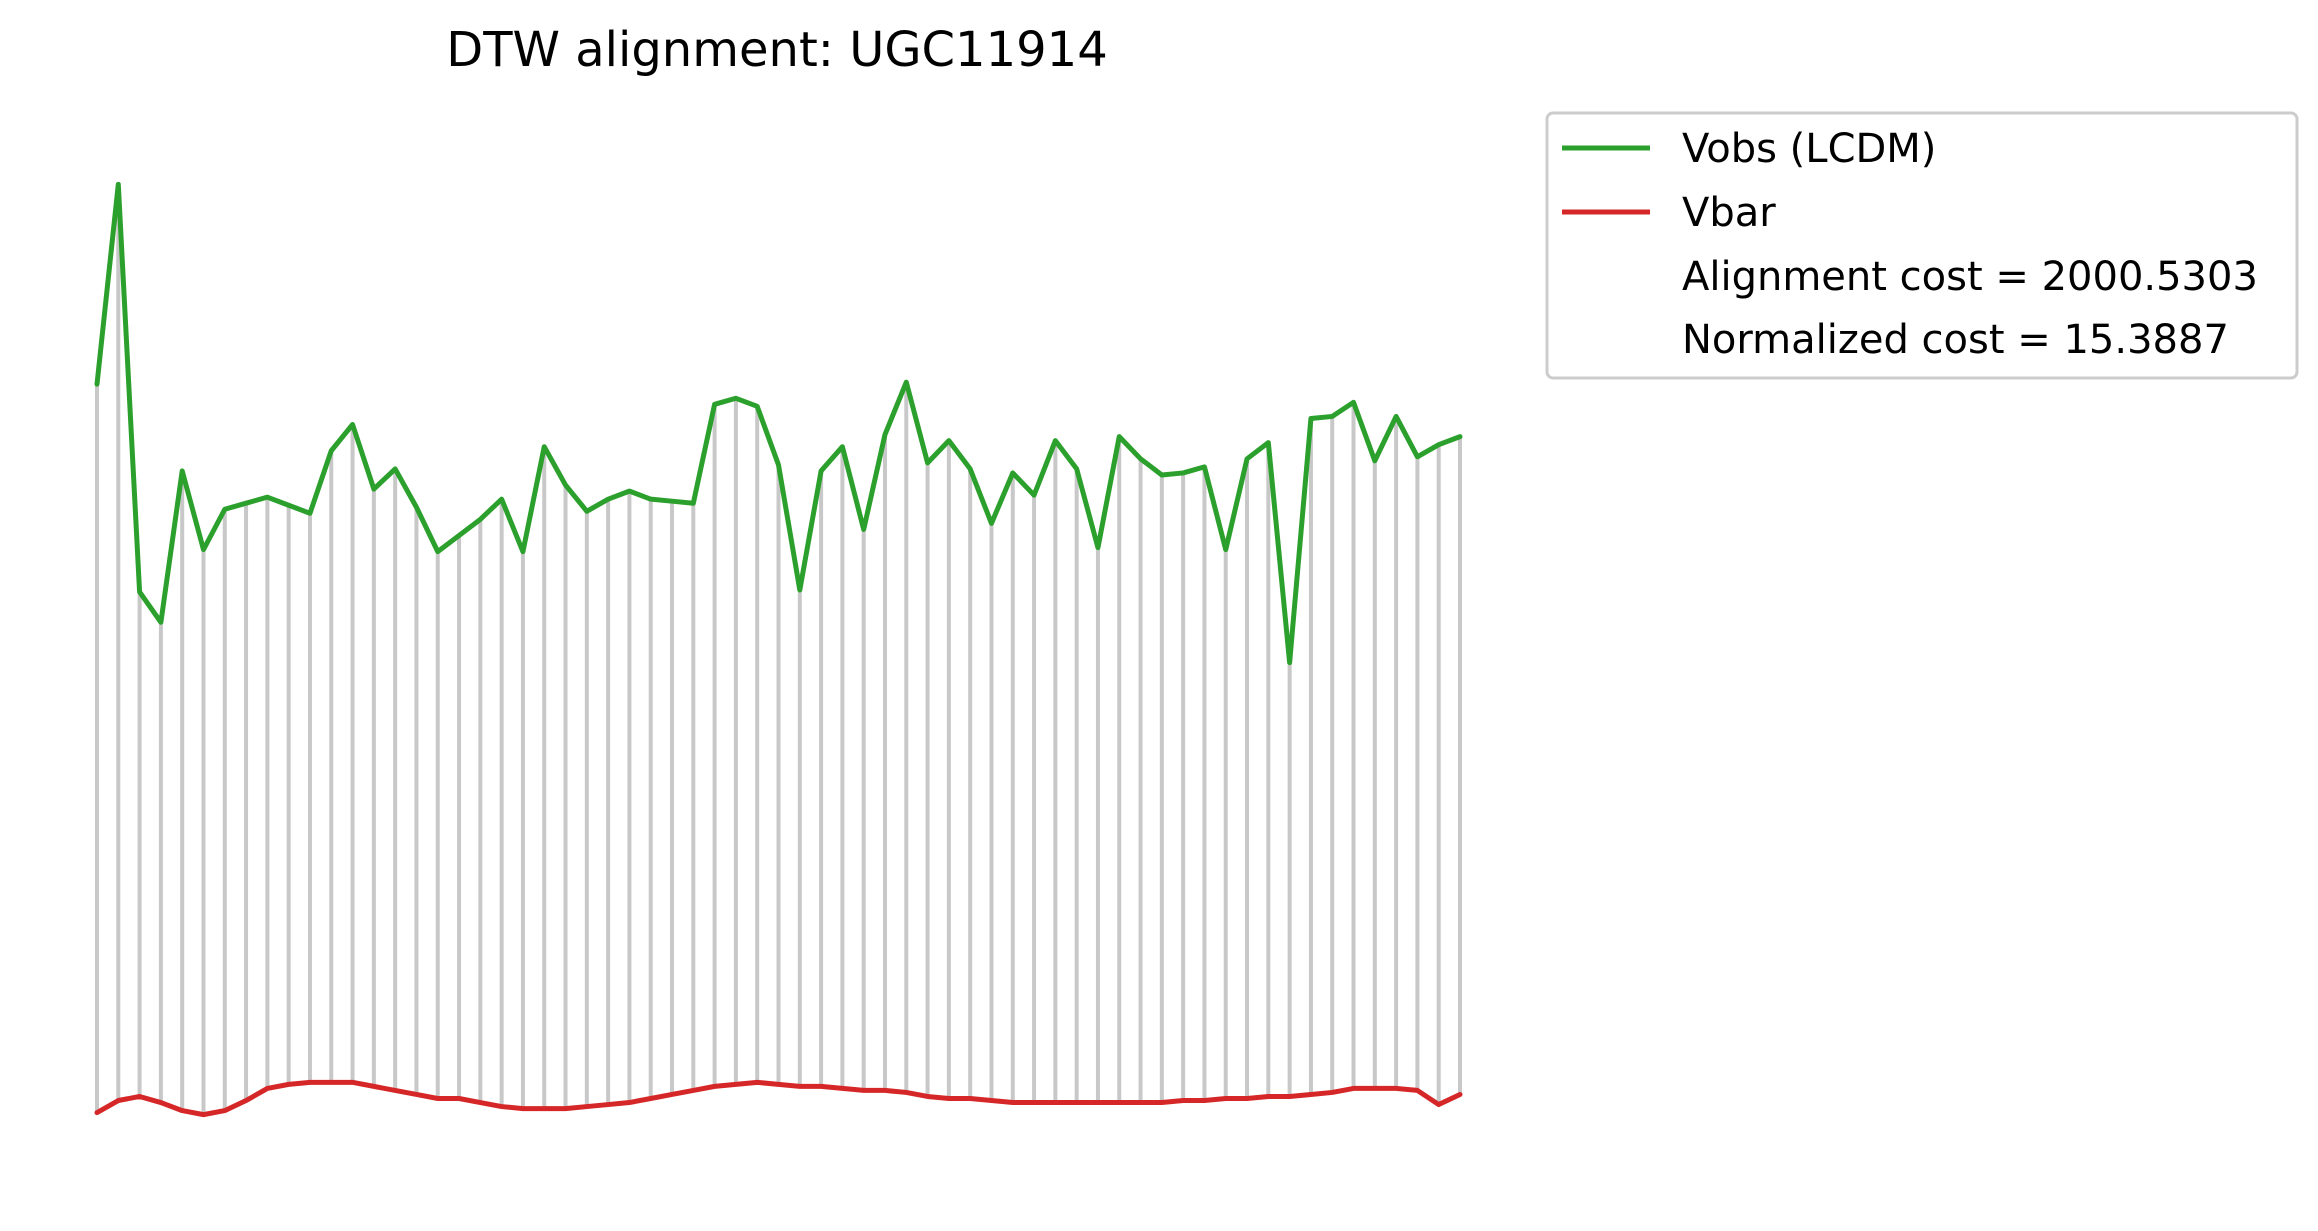 The width and height of the screenshot is (2318, 1231). What do you see at coordinates (776, 50) in the screenshot?
I see `chart-title: DTW alignment: UGC11914` at bounding box center [776, 50].